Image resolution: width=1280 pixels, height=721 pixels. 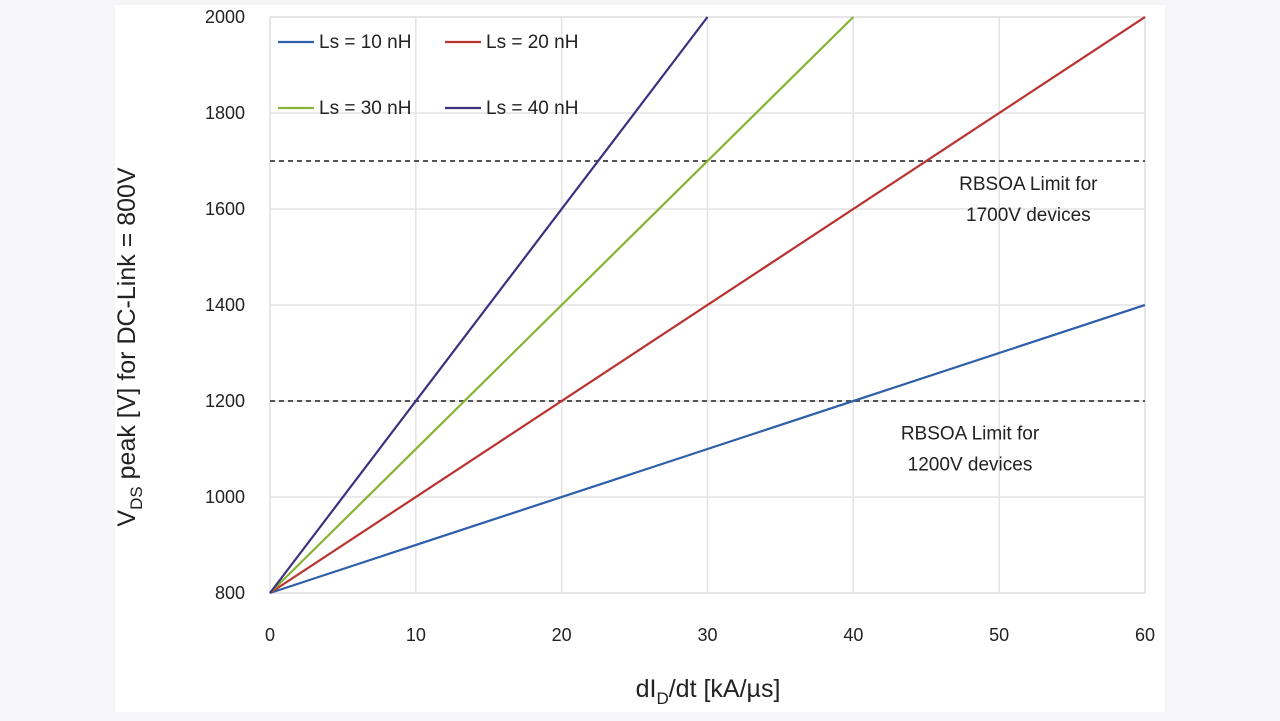 I want to click on y-tick-label: 1000, so click(x=225, y=497).